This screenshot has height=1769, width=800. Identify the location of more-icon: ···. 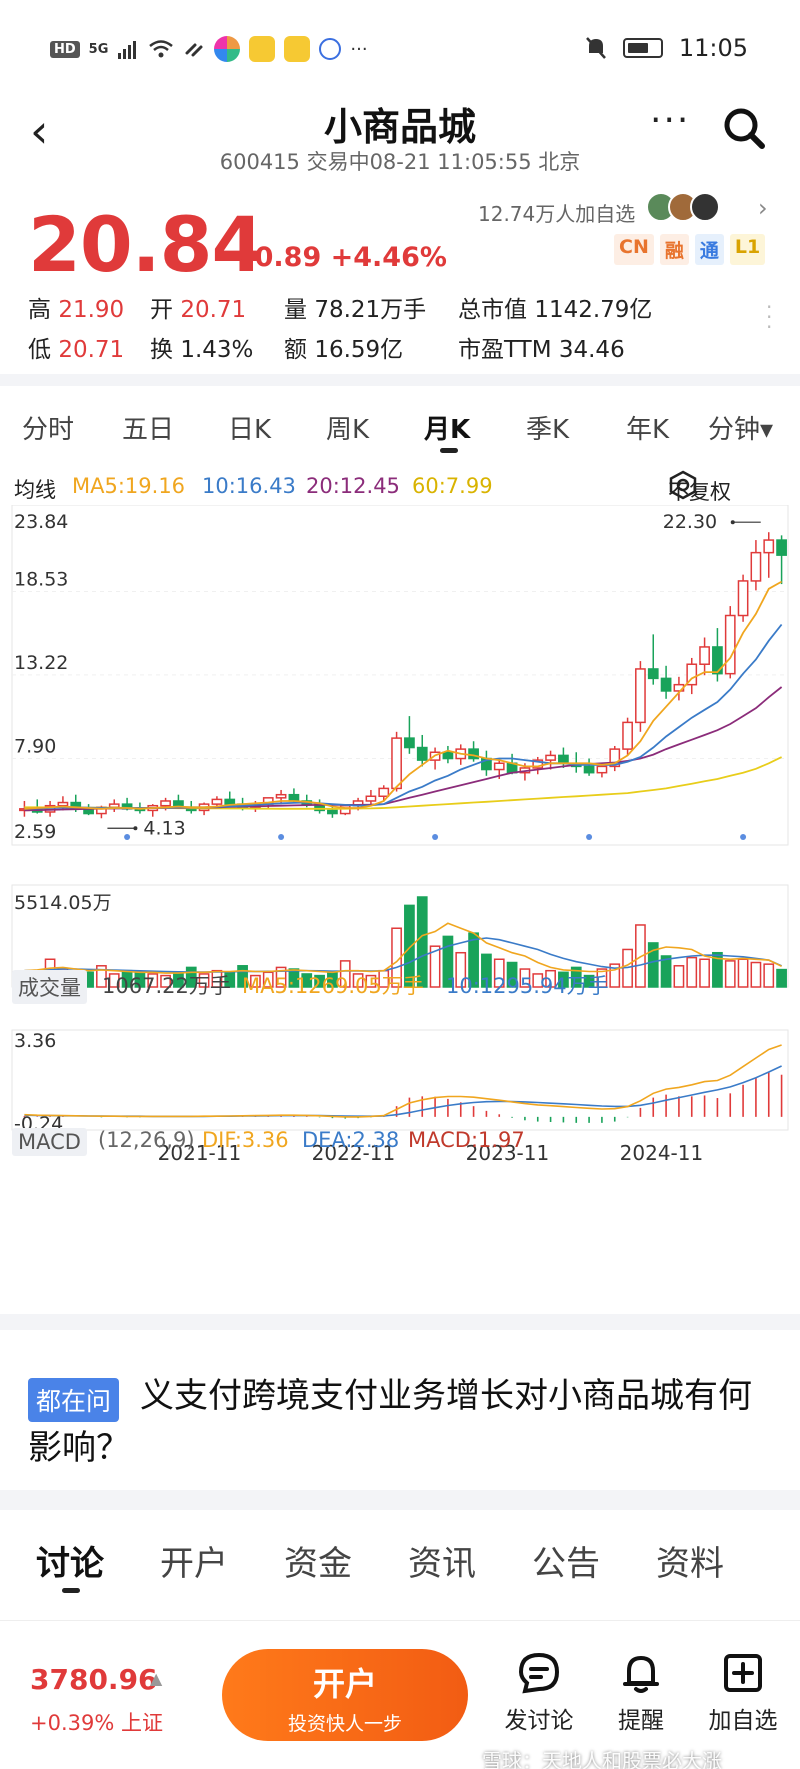
(670, 120).